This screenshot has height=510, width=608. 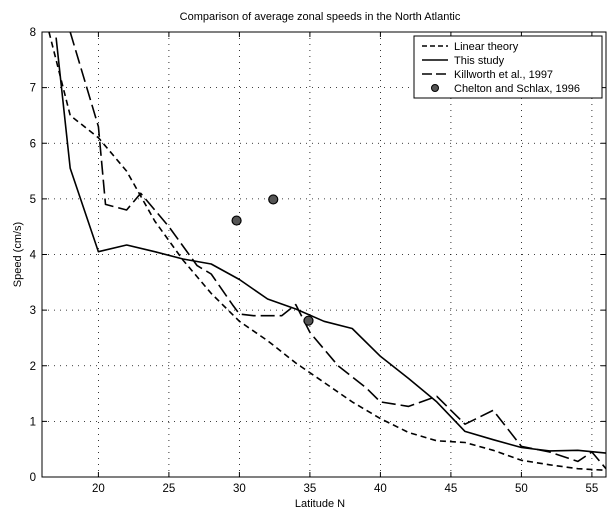 What do you see at coordinates (592, 489) in the screenshot?
I see `x-tick-label: 55` at bounding box center [592, 489].